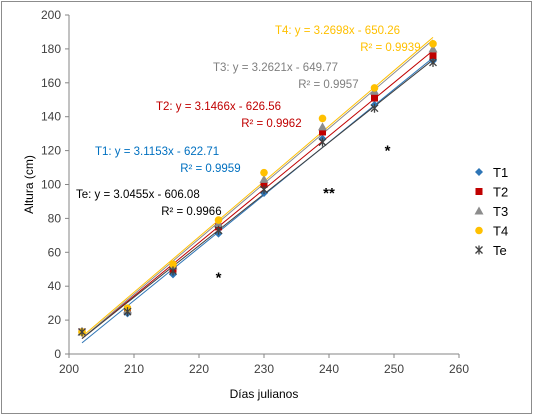  What do you see at coordinates (51, 117) in the screenshot?
I see `y-tick-label: 140` at bounding box center [51, 117].